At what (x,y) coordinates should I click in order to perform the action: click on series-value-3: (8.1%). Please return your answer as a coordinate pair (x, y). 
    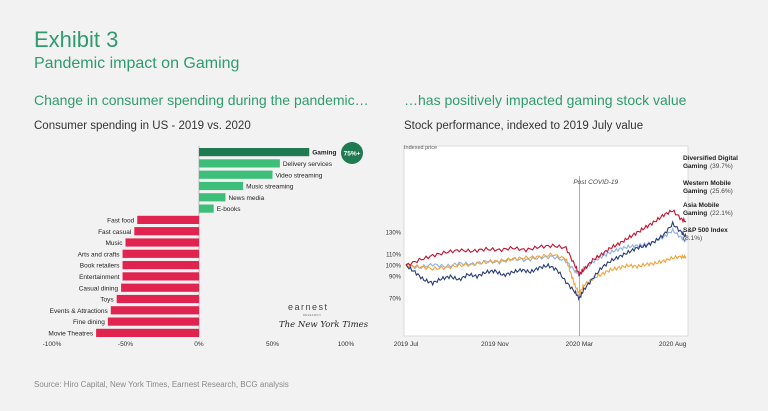
    Looking at the image, I should click on (692, 238).